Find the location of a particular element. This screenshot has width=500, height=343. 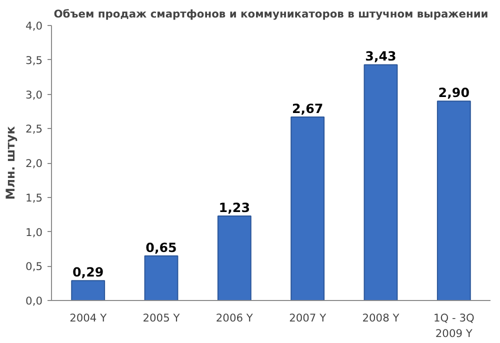

x-tick-label: 2004 Y is located at coordinates (89, 318).